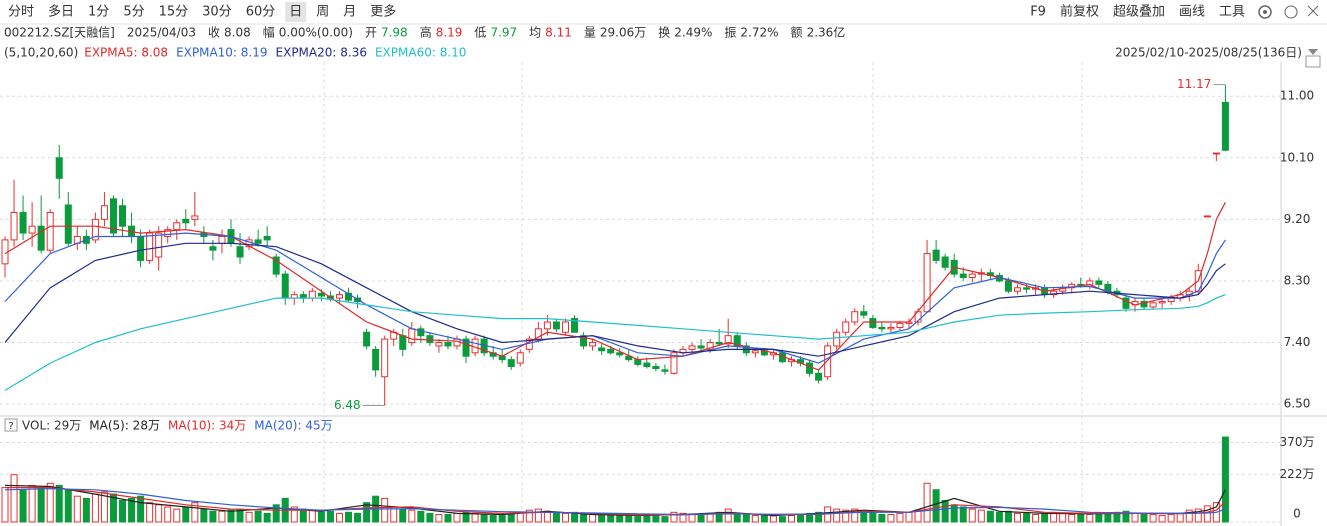 Image resolution: width=1327 pixels, height=526 pixels. What do you see at coordinates (261, 12) in the screenshot?
I see `period-tab: 60分` at bounding box center [261, 12].